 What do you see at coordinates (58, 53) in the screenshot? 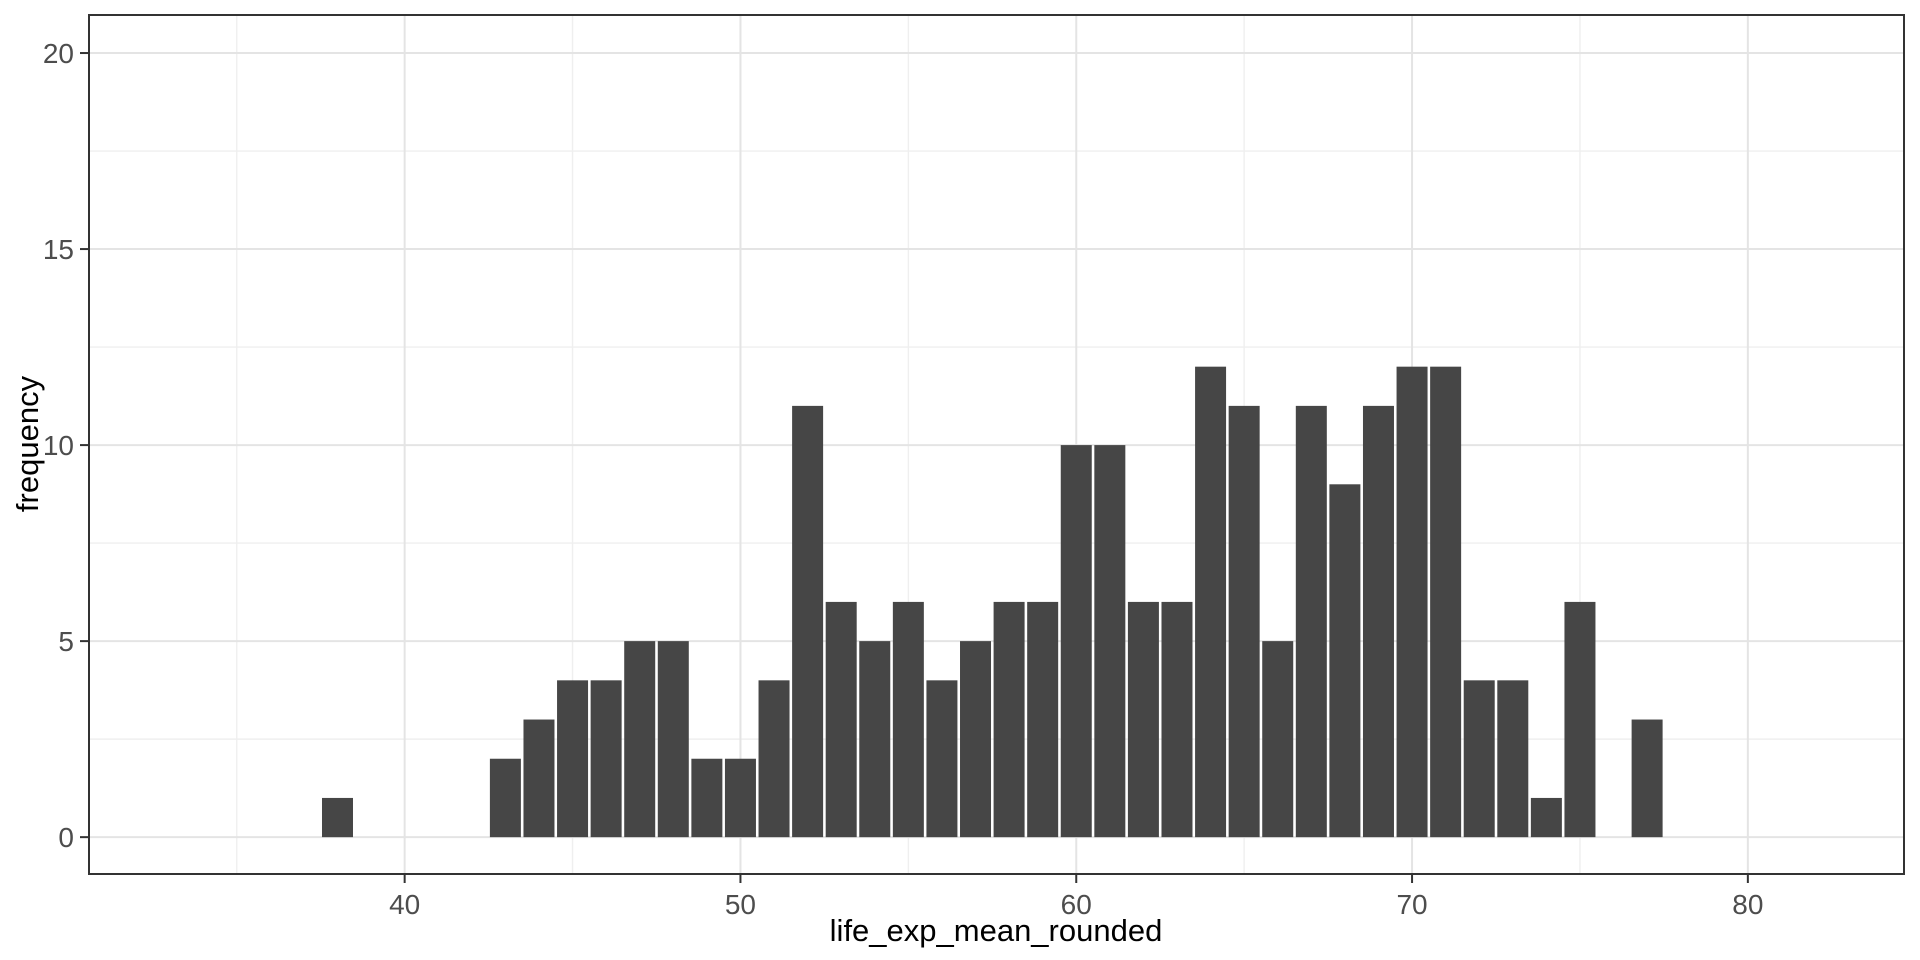
I see `y-tick-label: 20` at bounding box center [58, 53].